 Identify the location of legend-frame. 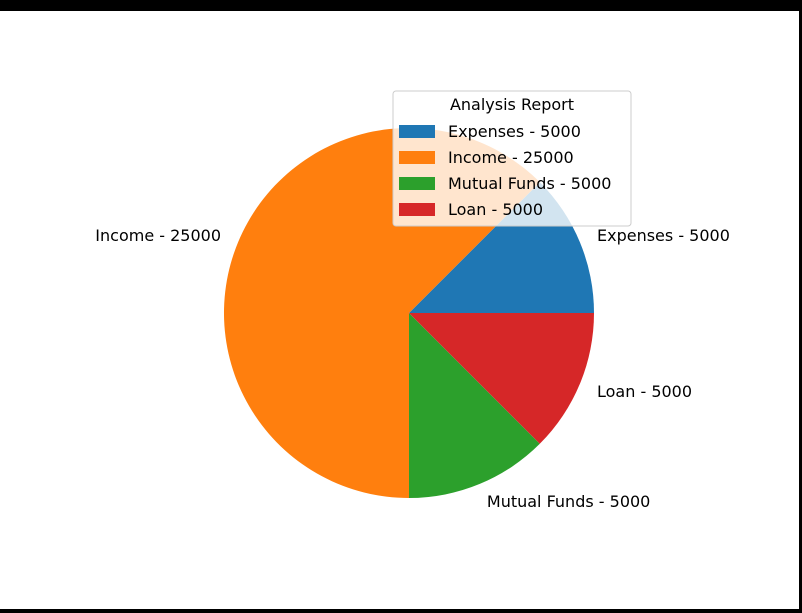
(512, 158).